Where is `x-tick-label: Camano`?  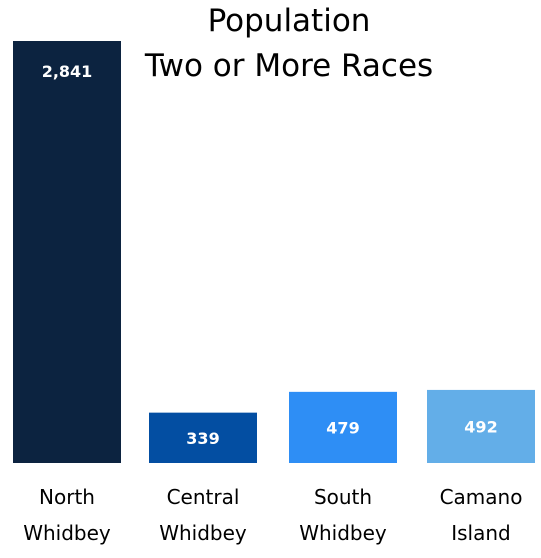
x-tick-label: Camano is located at coordinates (481, 497).